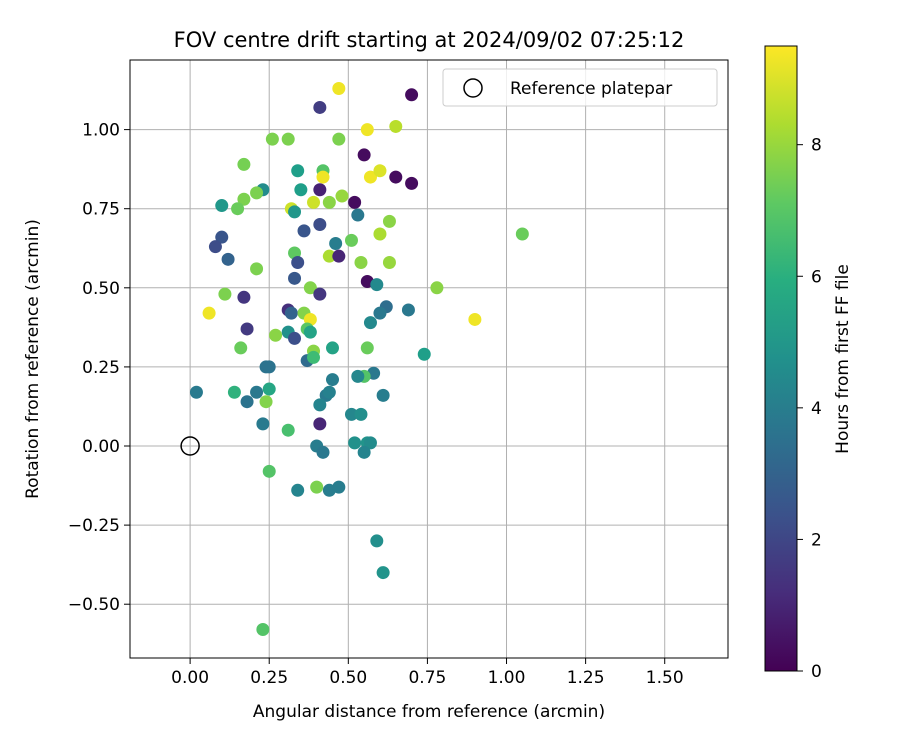 The image size is (900, 754). I want to click on y-tick-label: 0.00, so click(101, 447).